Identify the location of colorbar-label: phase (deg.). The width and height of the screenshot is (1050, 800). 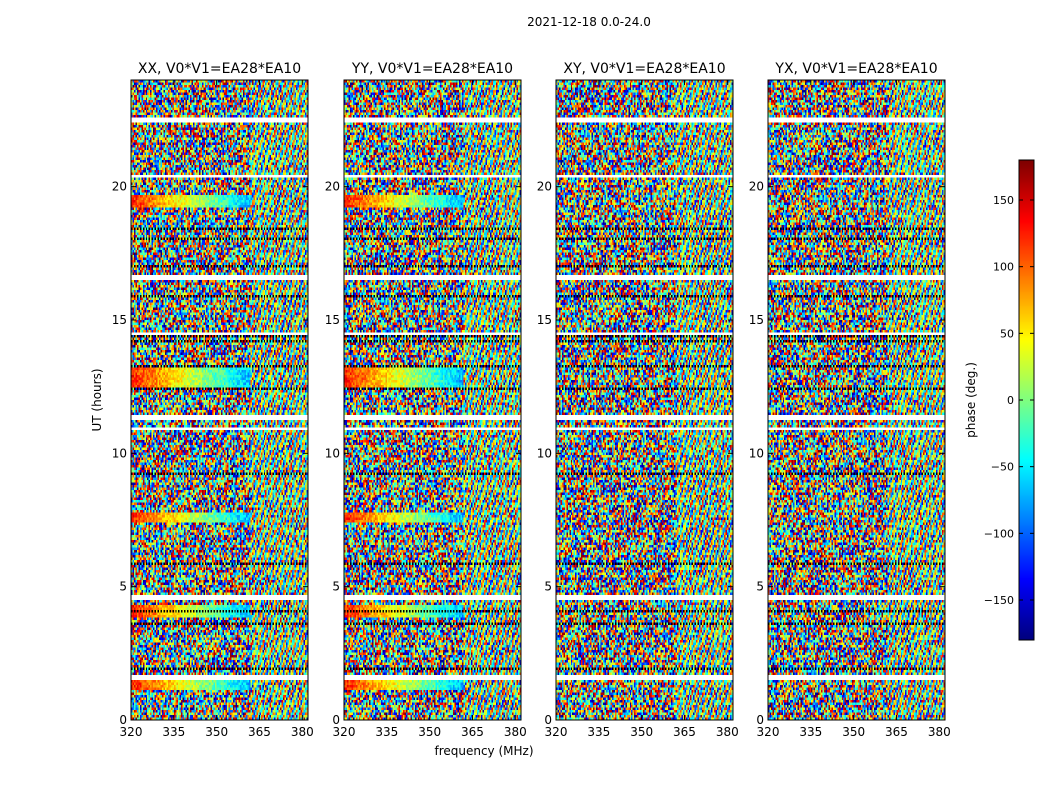
(971, 400).